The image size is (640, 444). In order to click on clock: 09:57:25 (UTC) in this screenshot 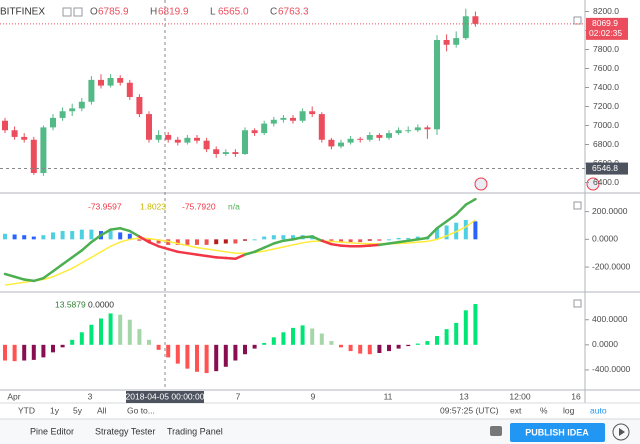, I will do `click(469, 410)`.